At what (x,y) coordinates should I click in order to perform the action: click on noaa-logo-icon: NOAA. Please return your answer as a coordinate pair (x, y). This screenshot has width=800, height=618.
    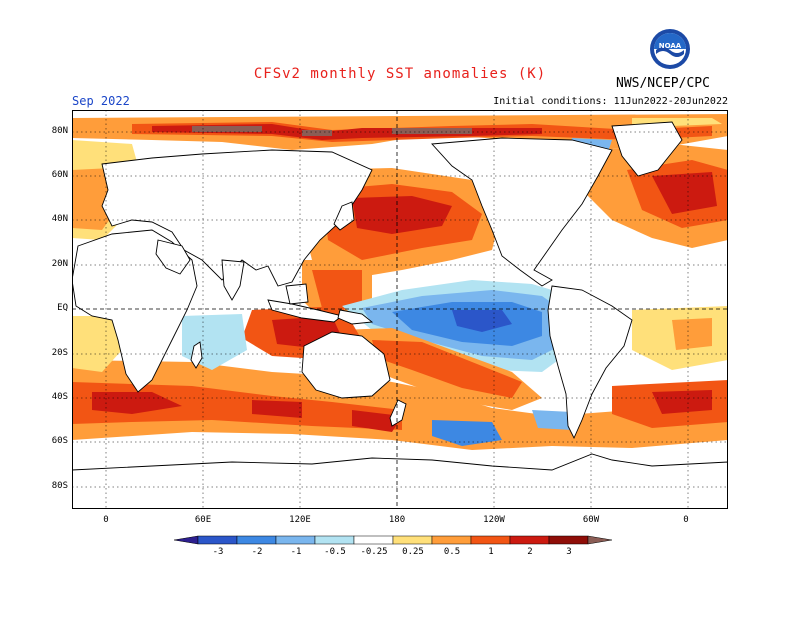
    Looking at the image, I should click on (670, 49).